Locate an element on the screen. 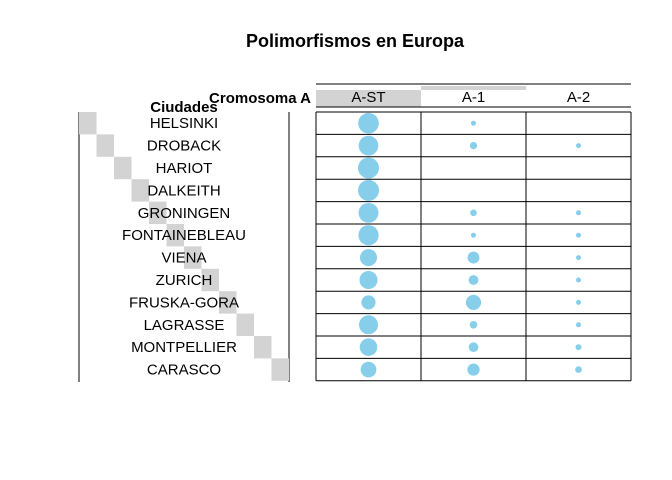  column-band-a-st is located at coordinates (368, 98).